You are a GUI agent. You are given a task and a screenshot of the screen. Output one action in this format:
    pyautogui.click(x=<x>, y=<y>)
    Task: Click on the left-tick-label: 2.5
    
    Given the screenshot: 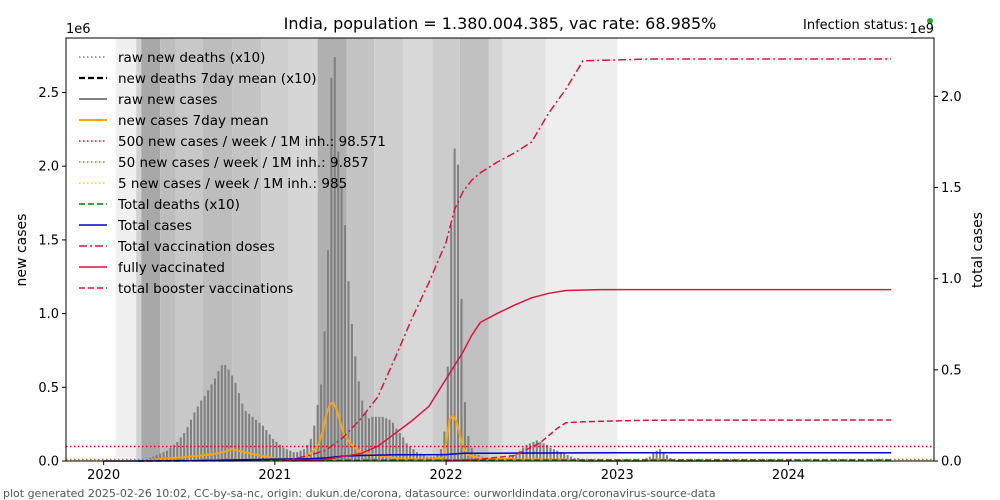 What is the action you would take?
    pyautogui.click(x=48, y=93)
    